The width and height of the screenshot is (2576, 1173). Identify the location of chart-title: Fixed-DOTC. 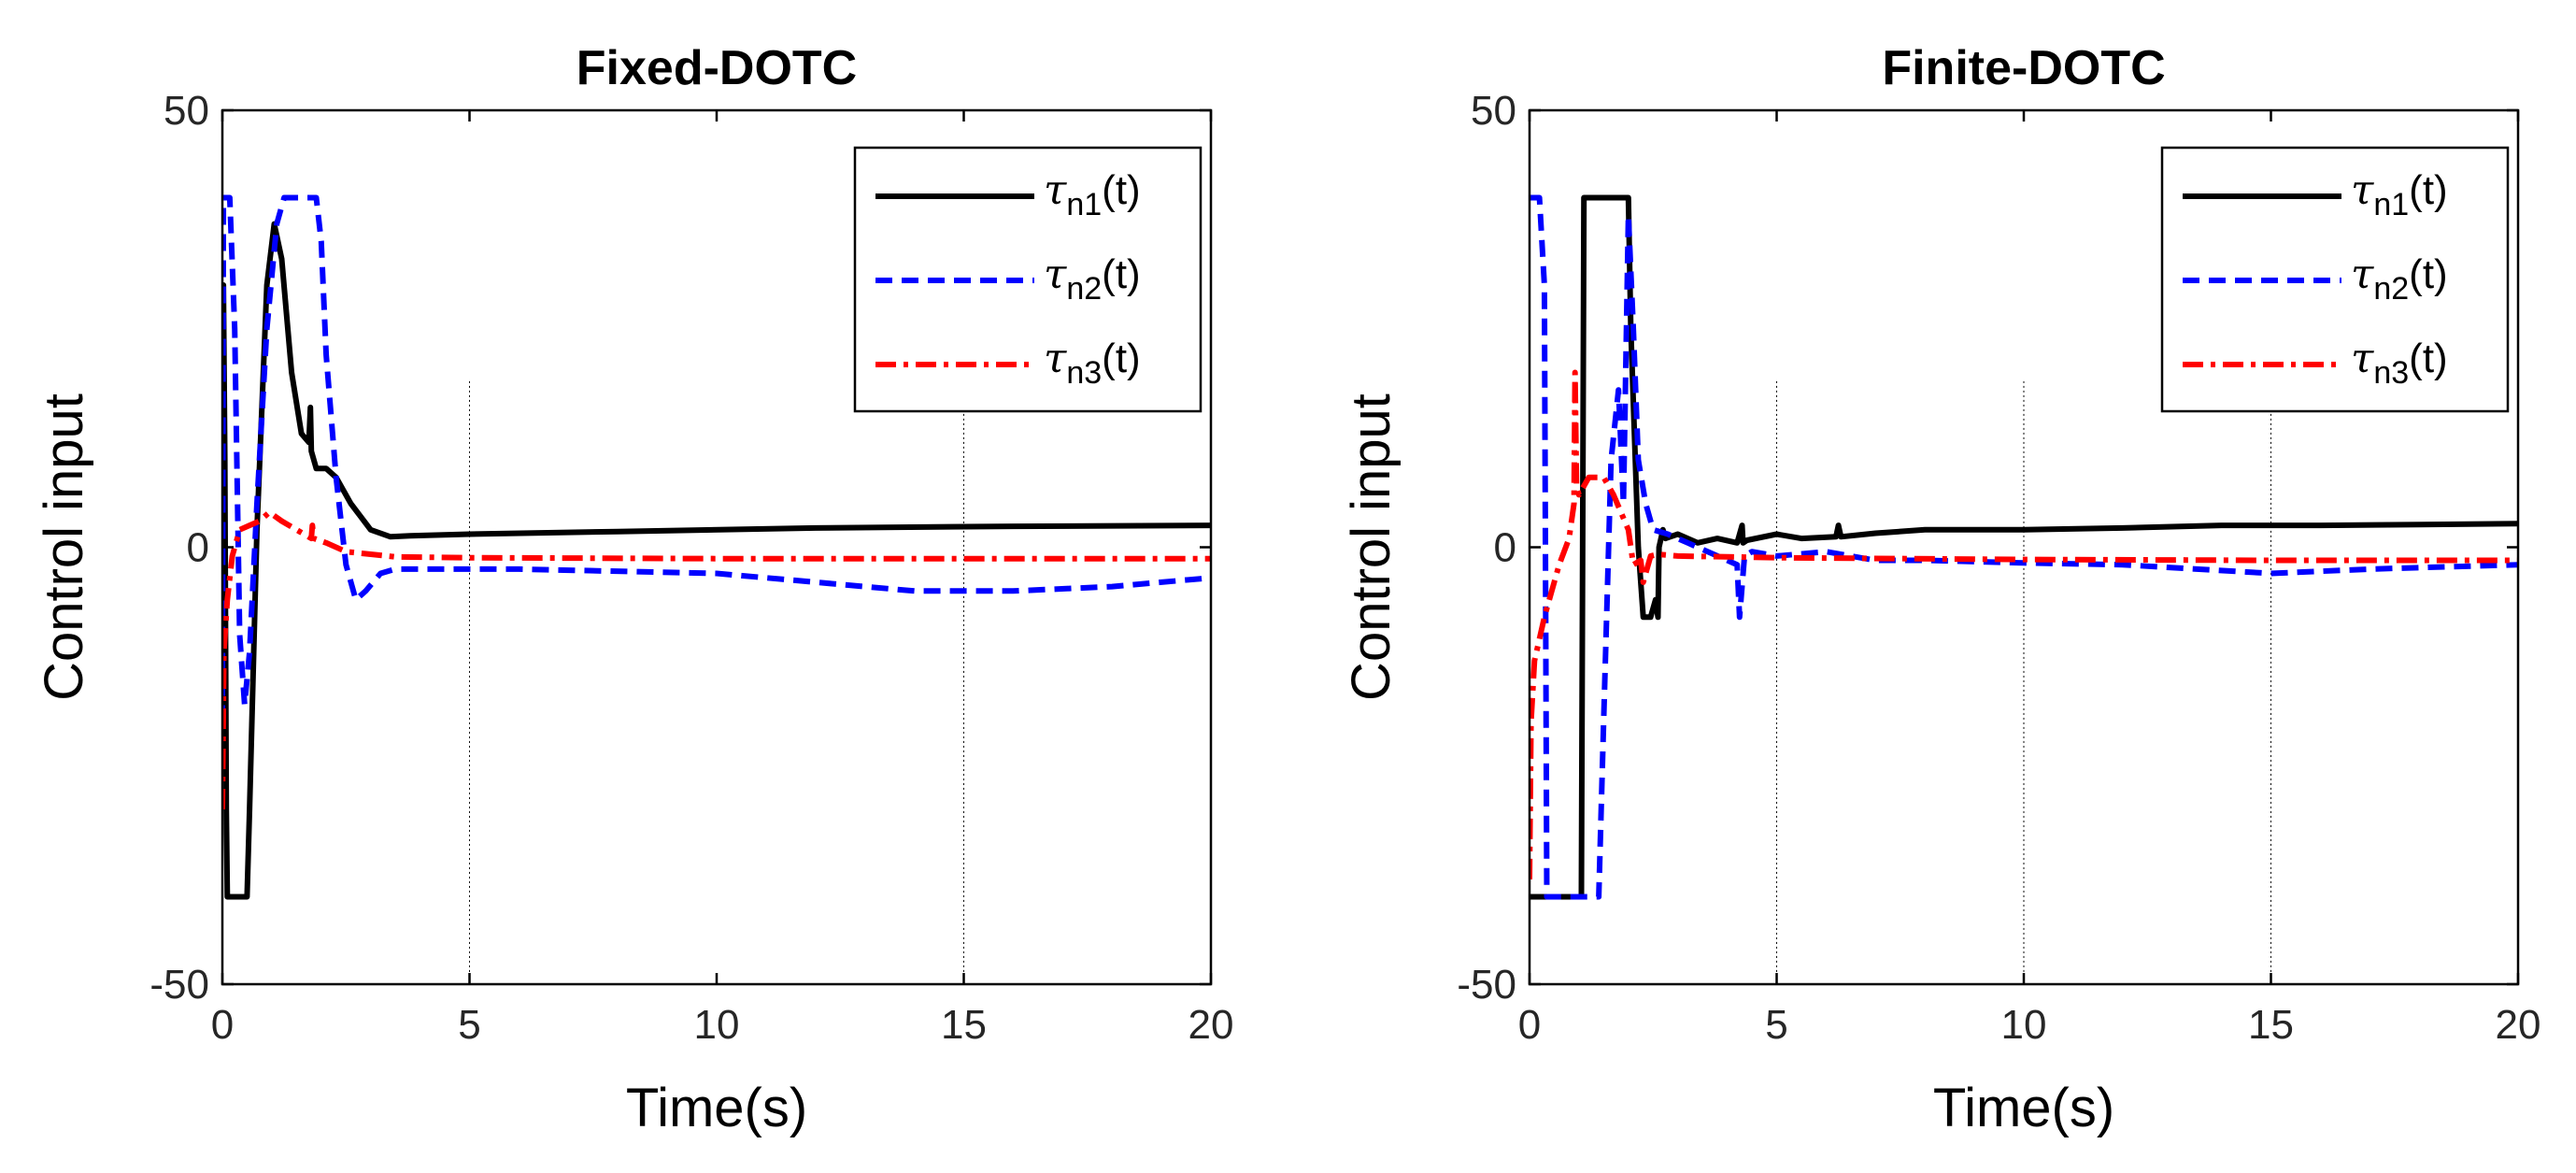
(717, 68).